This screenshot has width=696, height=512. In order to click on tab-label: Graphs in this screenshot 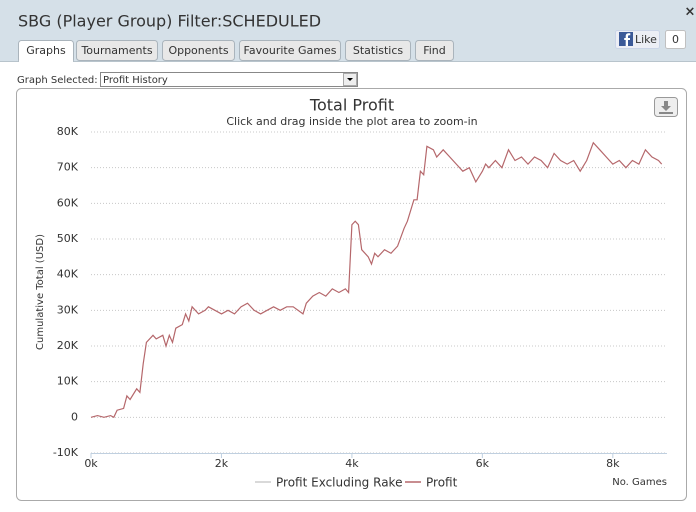, I will do `click(46, 50)`.